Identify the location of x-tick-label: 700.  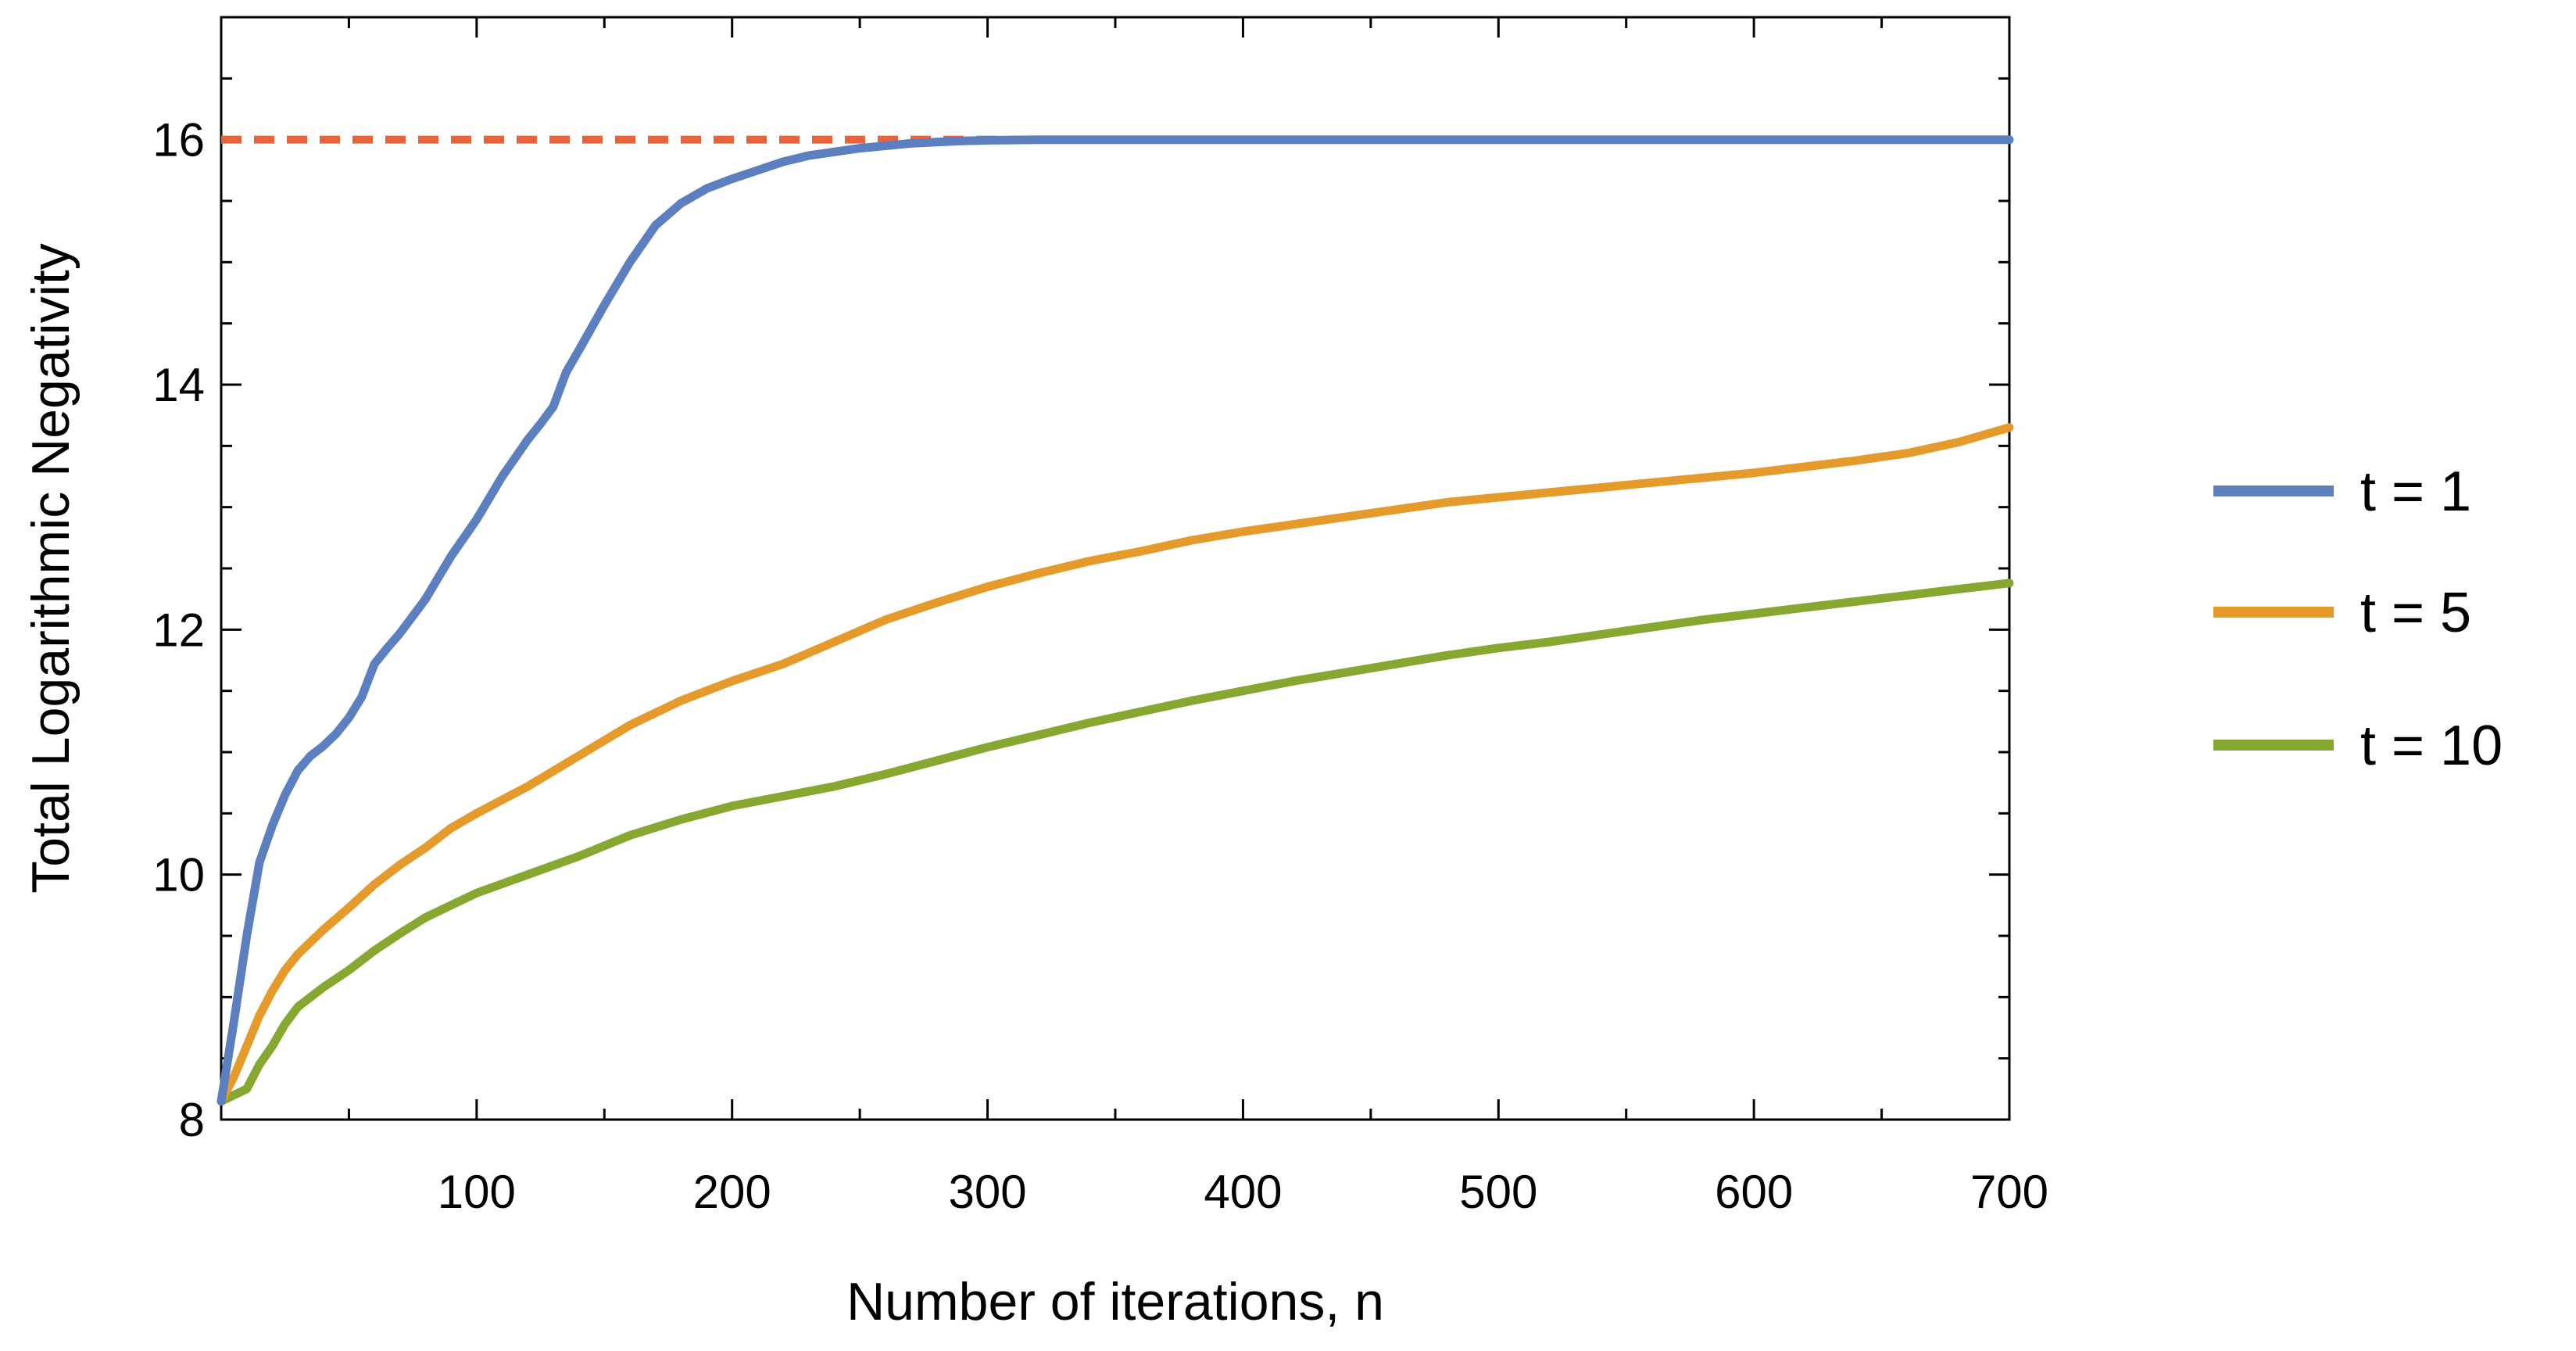
(2009, 1192).